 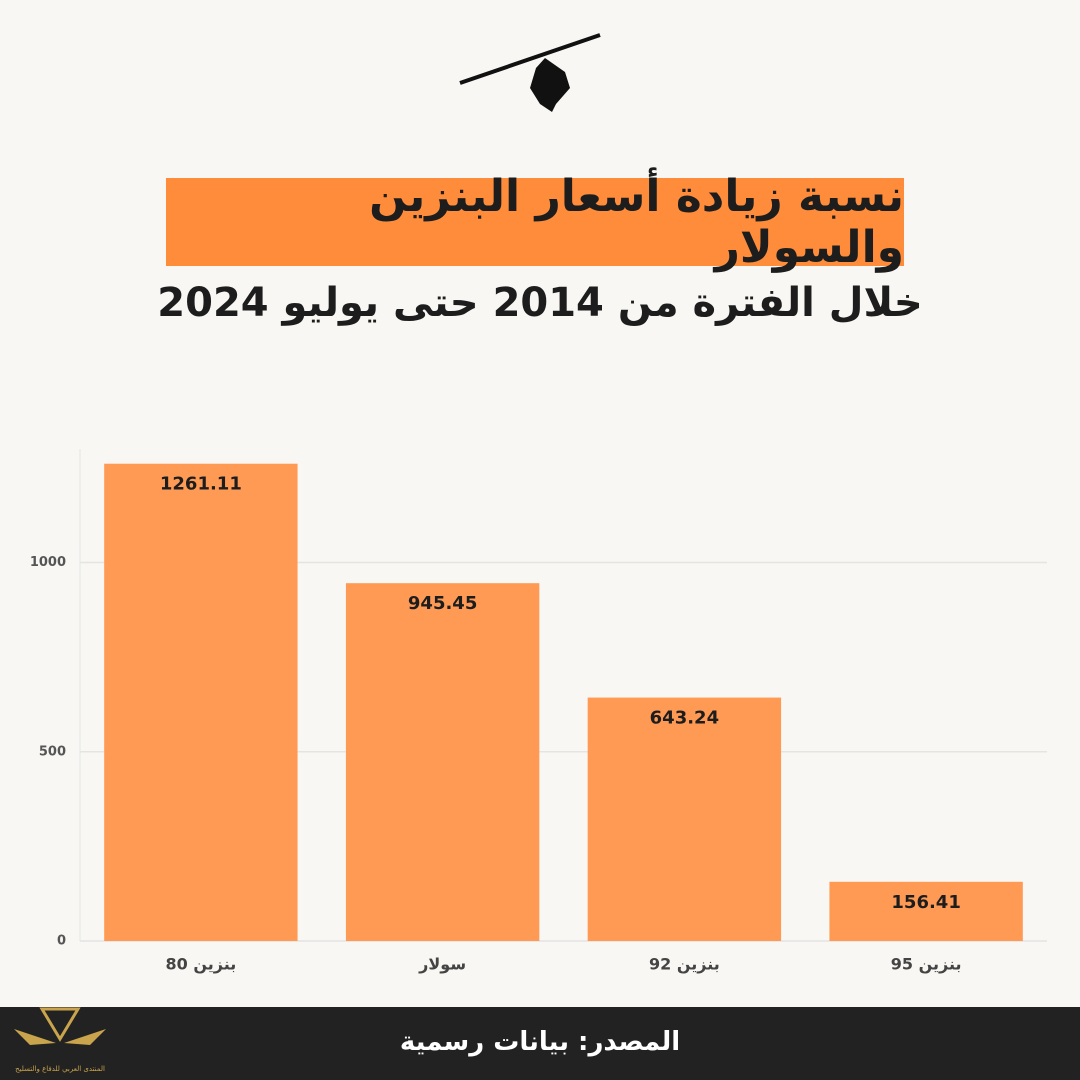 I want to click on value-label: 945.45, so click(x=442, y=603).